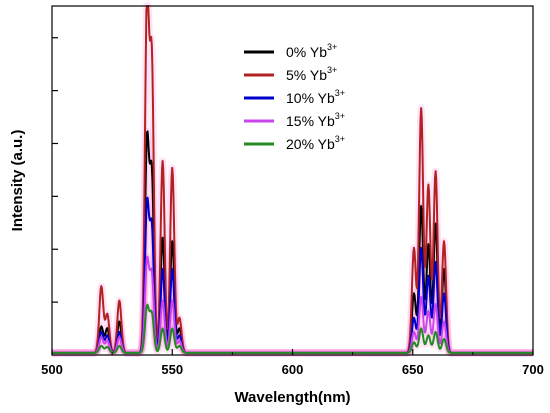 This screenshot has width=550, height=413. I want to click on legend-label-text: 15% Yb, so click(310, 121).